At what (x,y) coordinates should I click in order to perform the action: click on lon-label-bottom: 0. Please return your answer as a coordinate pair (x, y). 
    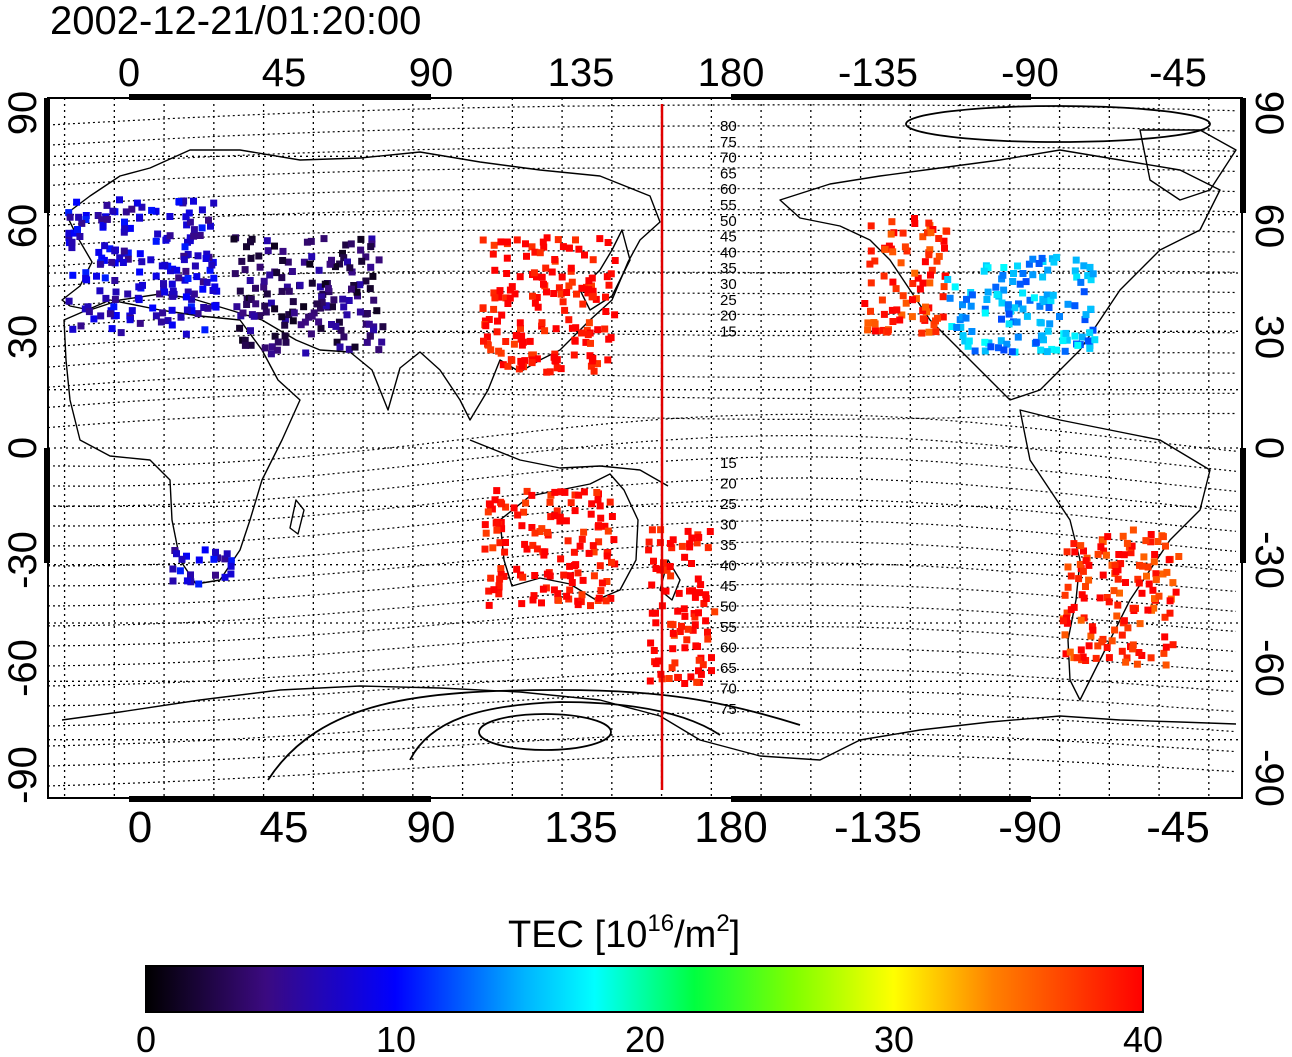
    Looking at the image, I should click on (140, 827).